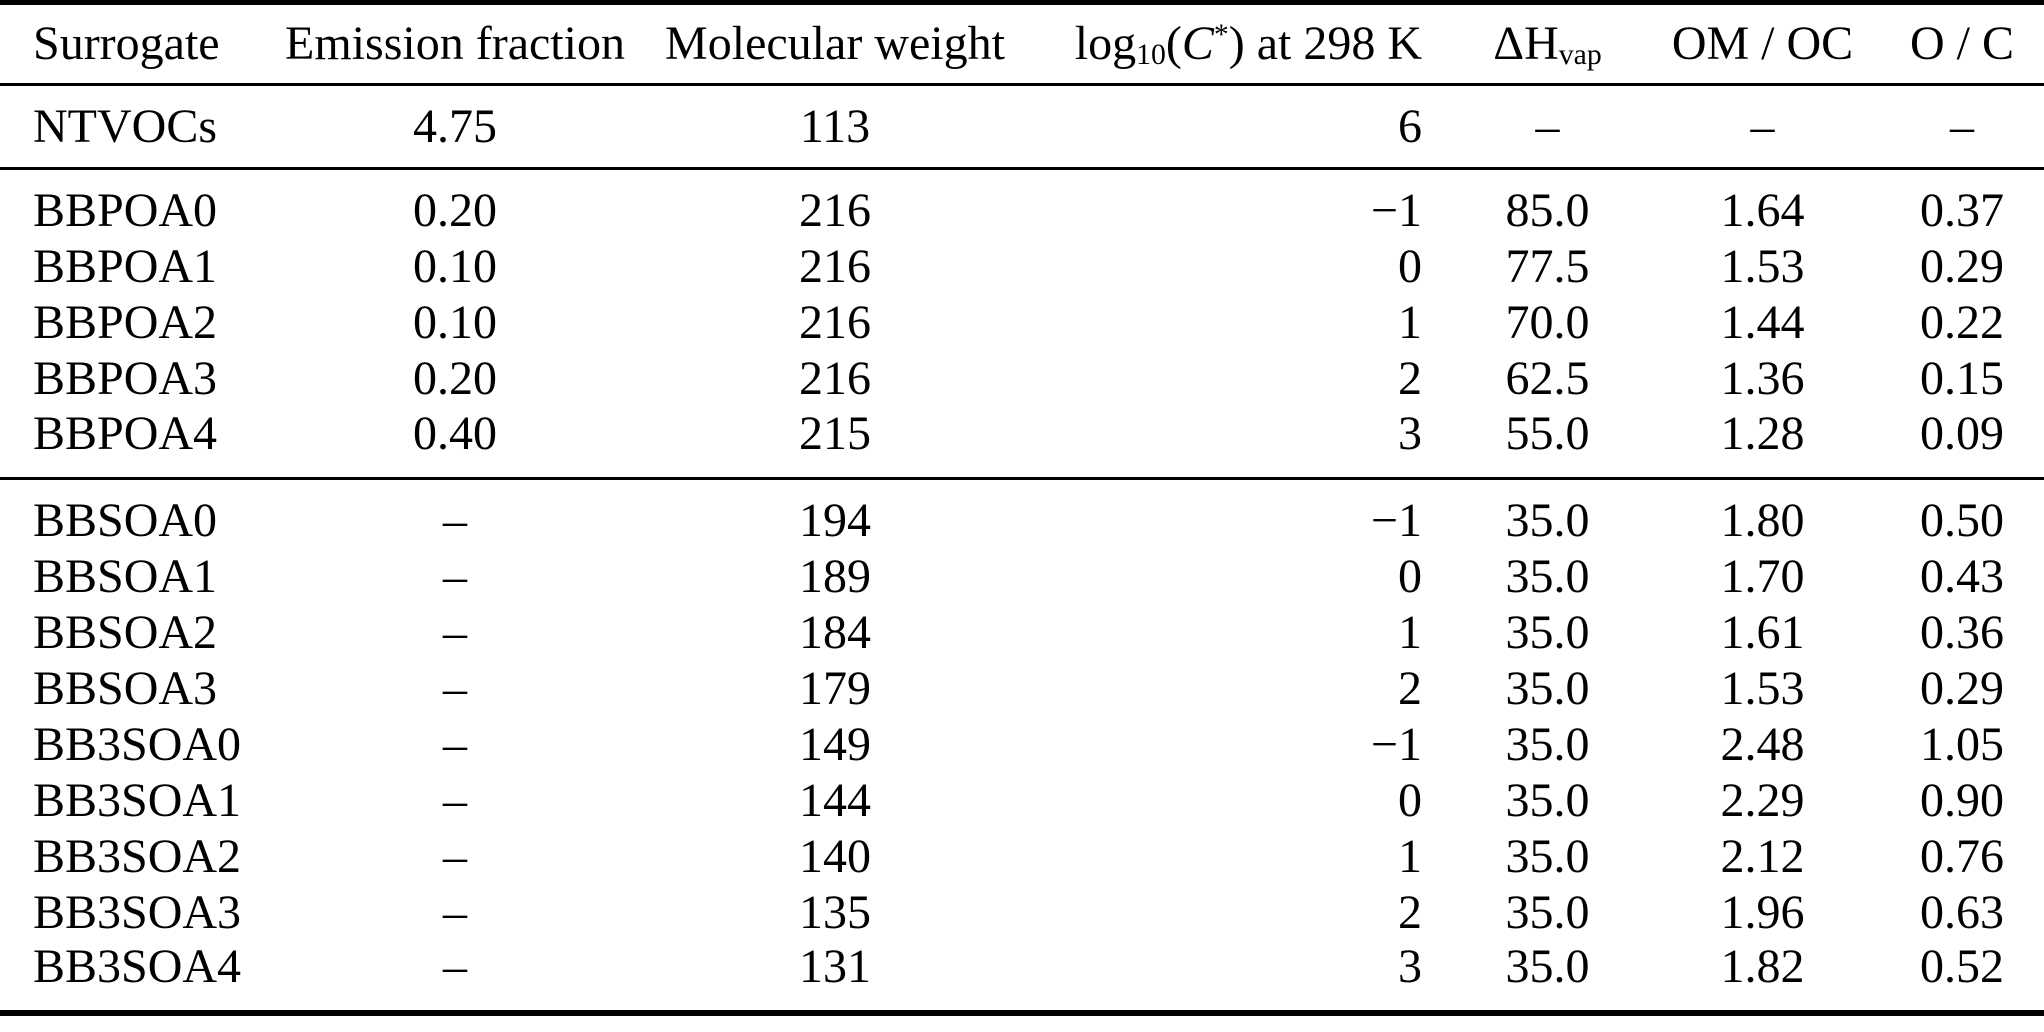 The image size is (2044, 1032). Describe the element at coordinates (1962, 126) in the screenshot. I see `cell-o-c: –` at that location.